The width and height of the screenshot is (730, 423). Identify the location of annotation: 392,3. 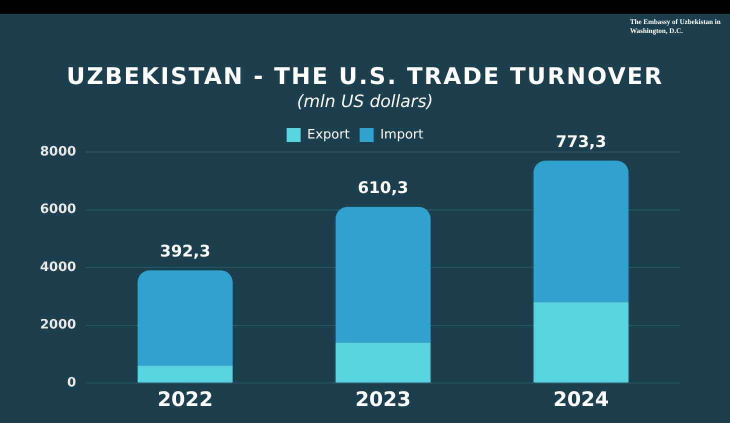
(185, 251).